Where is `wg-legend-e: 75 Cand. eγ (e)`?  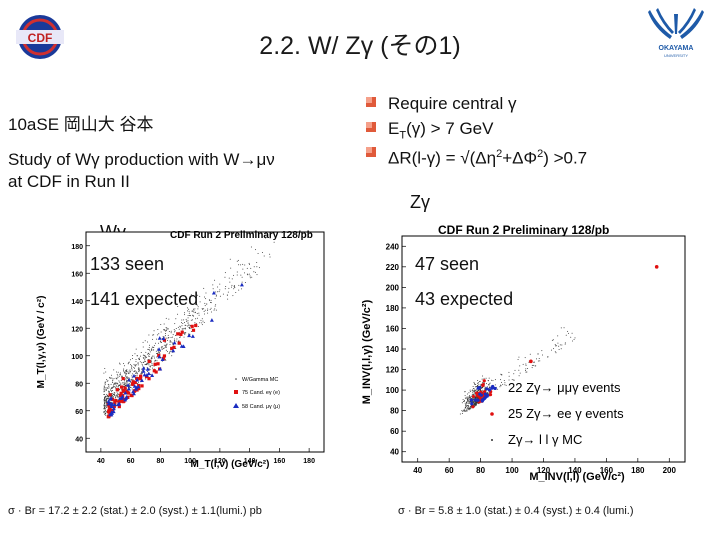 wg-legend-e: 75 Cand. eγ (e) is located at coordinates (261, 393).